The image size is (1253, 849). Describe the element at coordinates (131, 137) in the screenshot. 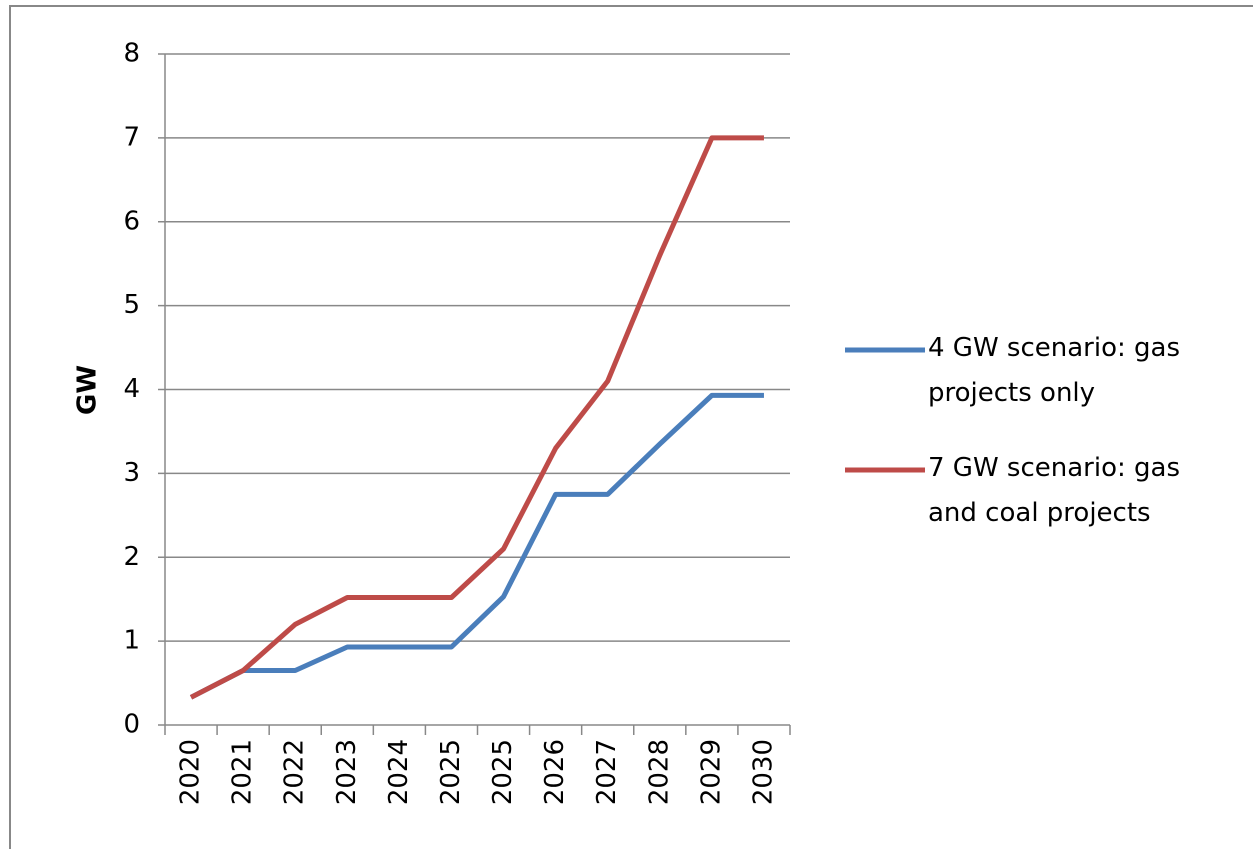

I see `y-tick-label: 7` at that location.